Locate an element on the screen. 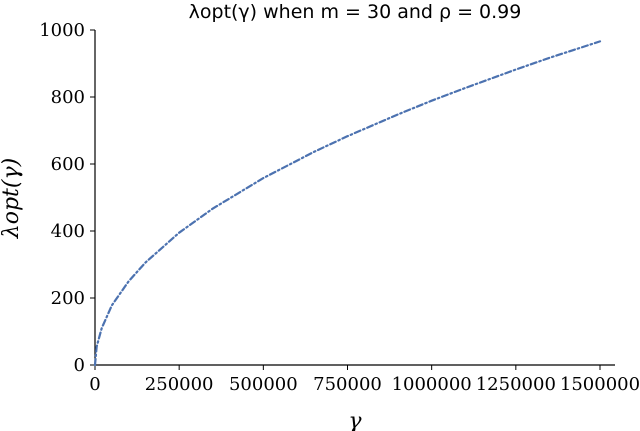 This screenshot has height=431, width=640. x-tick-label: 500000 is located at coordinates (263, 384).